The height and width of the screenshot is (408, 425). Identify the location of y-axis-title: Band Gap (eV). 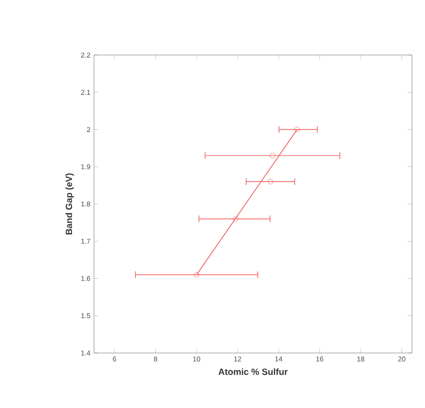
(69, 203).